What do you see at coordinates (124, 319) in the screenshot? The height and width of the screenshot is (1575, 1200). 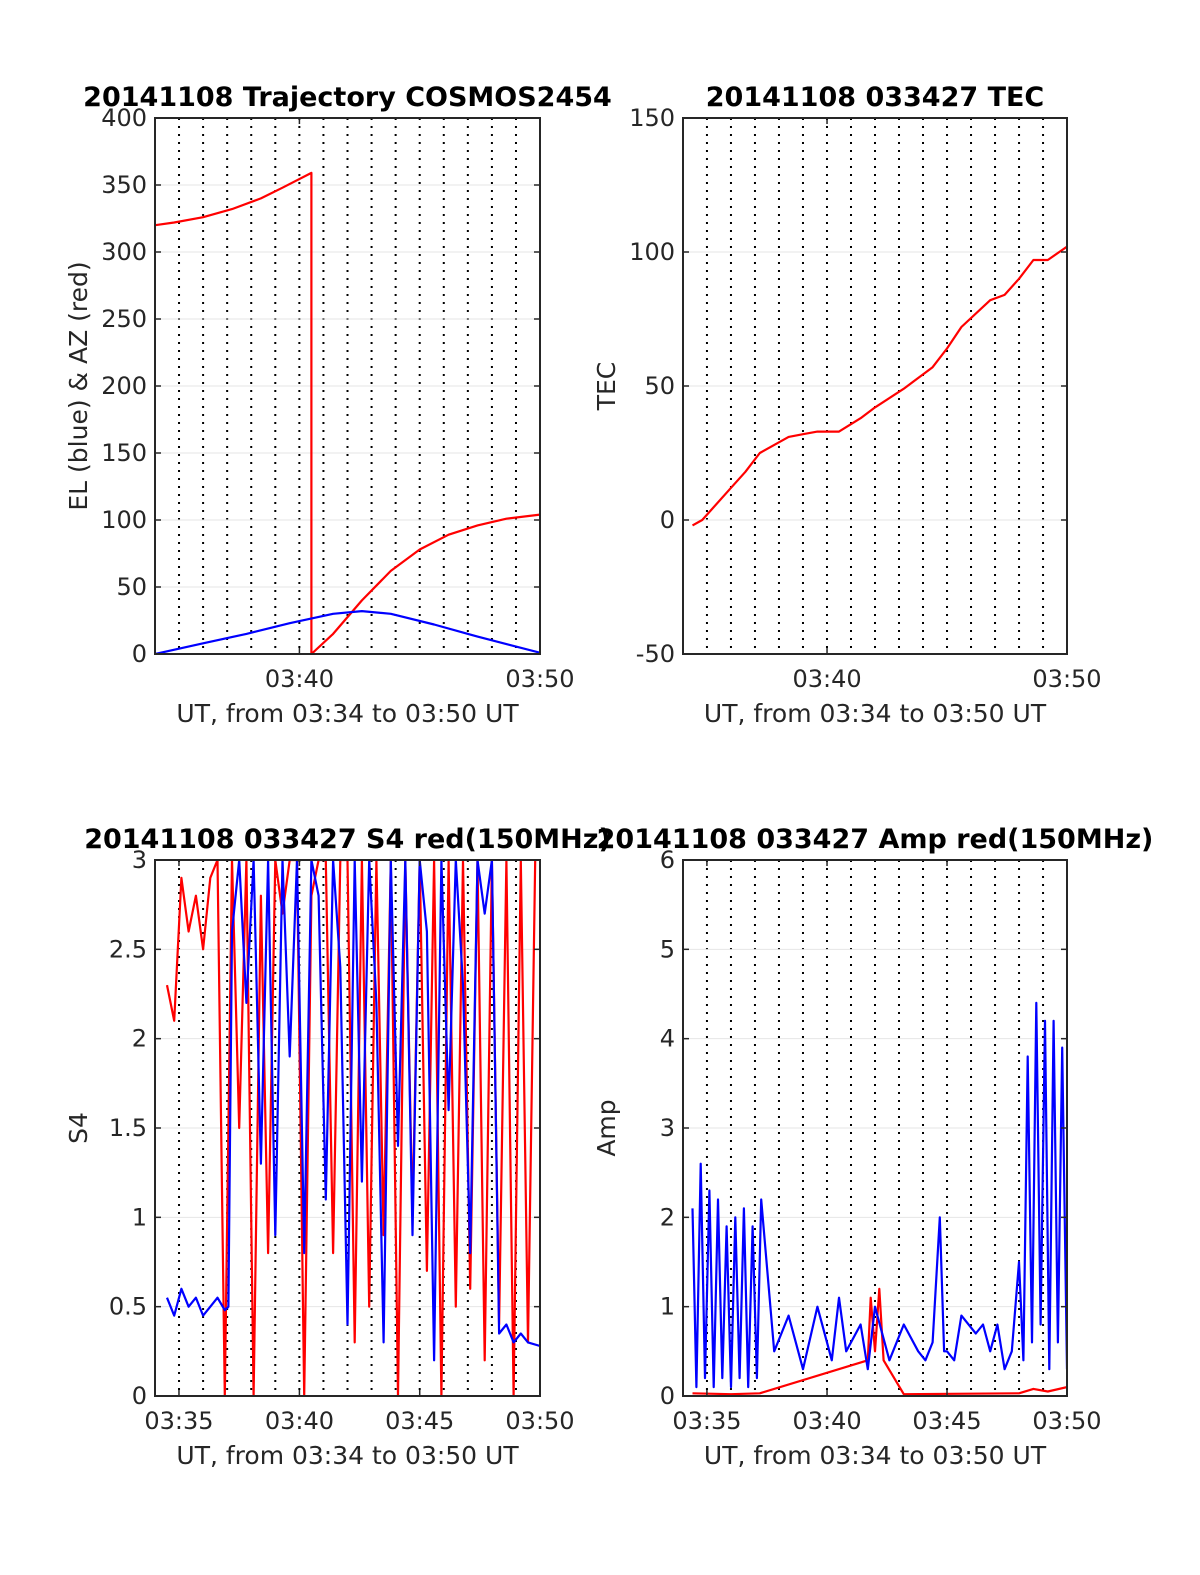 I see `y-tick-label: 250` at bounding box center [124, 319].